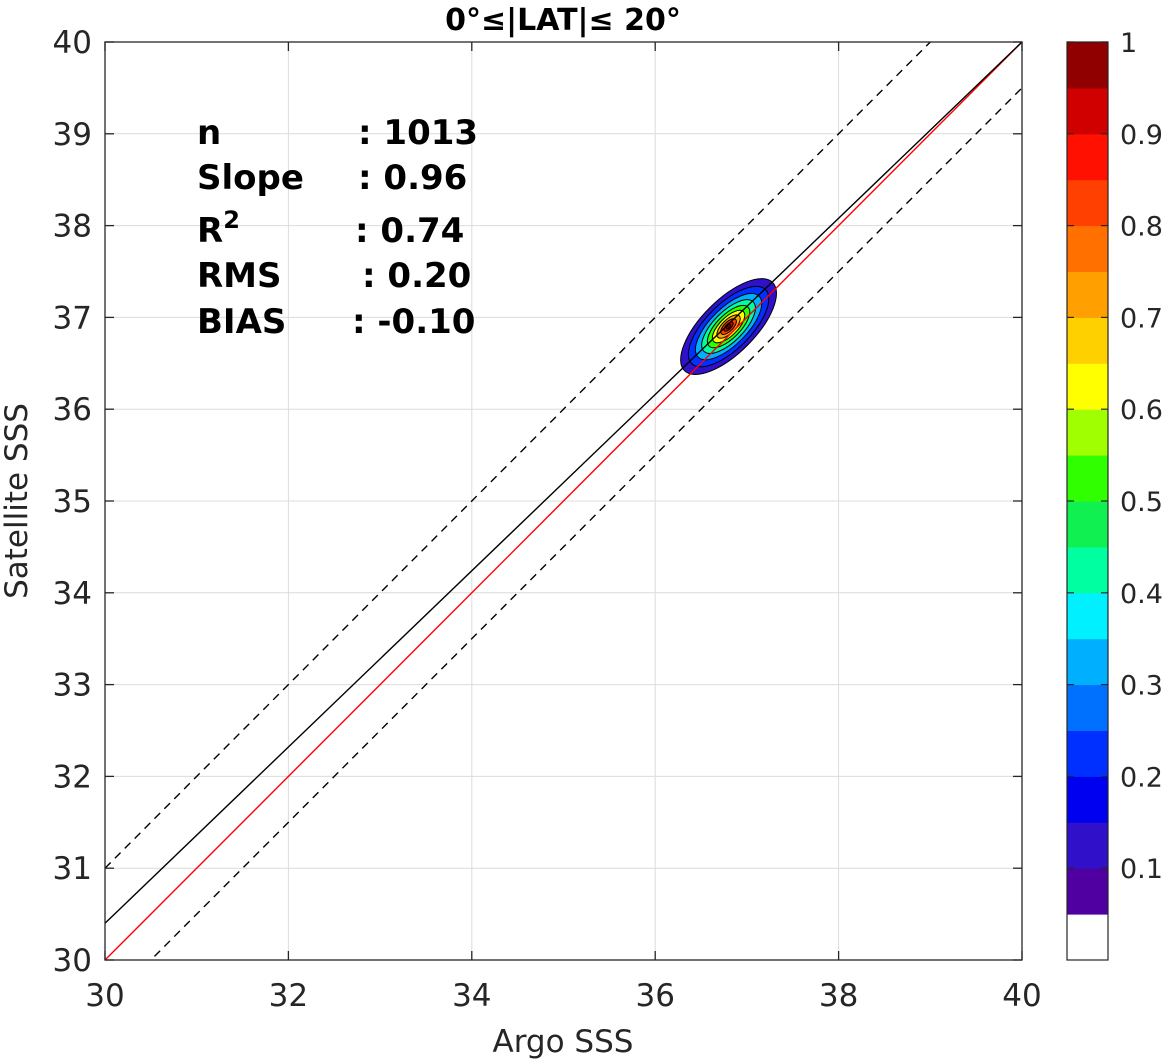 The image size is (1172, 1062). I want to click on colorbar-tick-label: 0.7, so click(1141, 318).